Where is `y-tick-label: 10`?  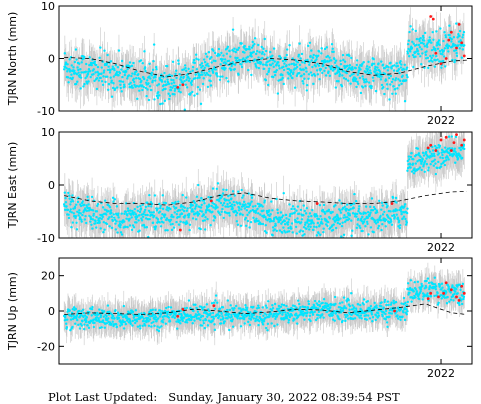
y-tick-label: 10 is located at coordinates (48, 132).